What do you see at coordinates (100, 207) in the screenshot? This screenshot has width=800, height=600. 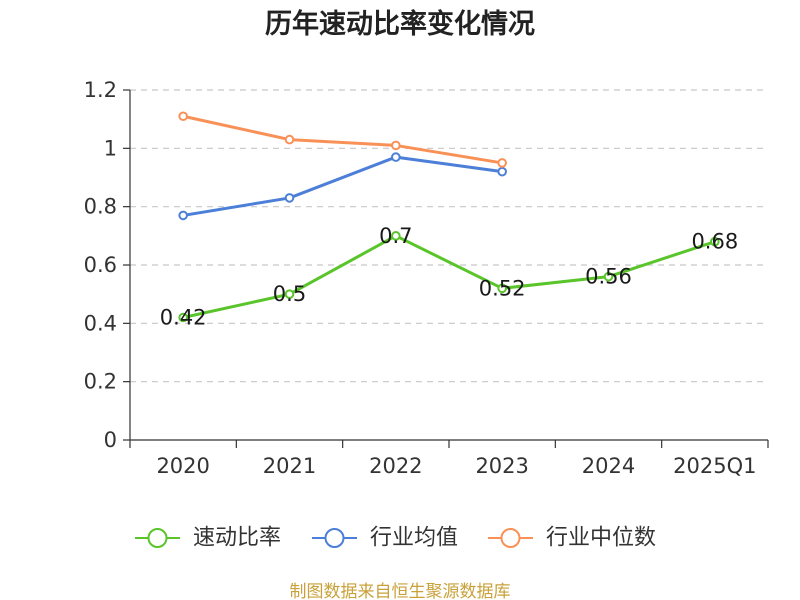 I see `y-tick-label: 0.8` at bounding box center [100, 207].